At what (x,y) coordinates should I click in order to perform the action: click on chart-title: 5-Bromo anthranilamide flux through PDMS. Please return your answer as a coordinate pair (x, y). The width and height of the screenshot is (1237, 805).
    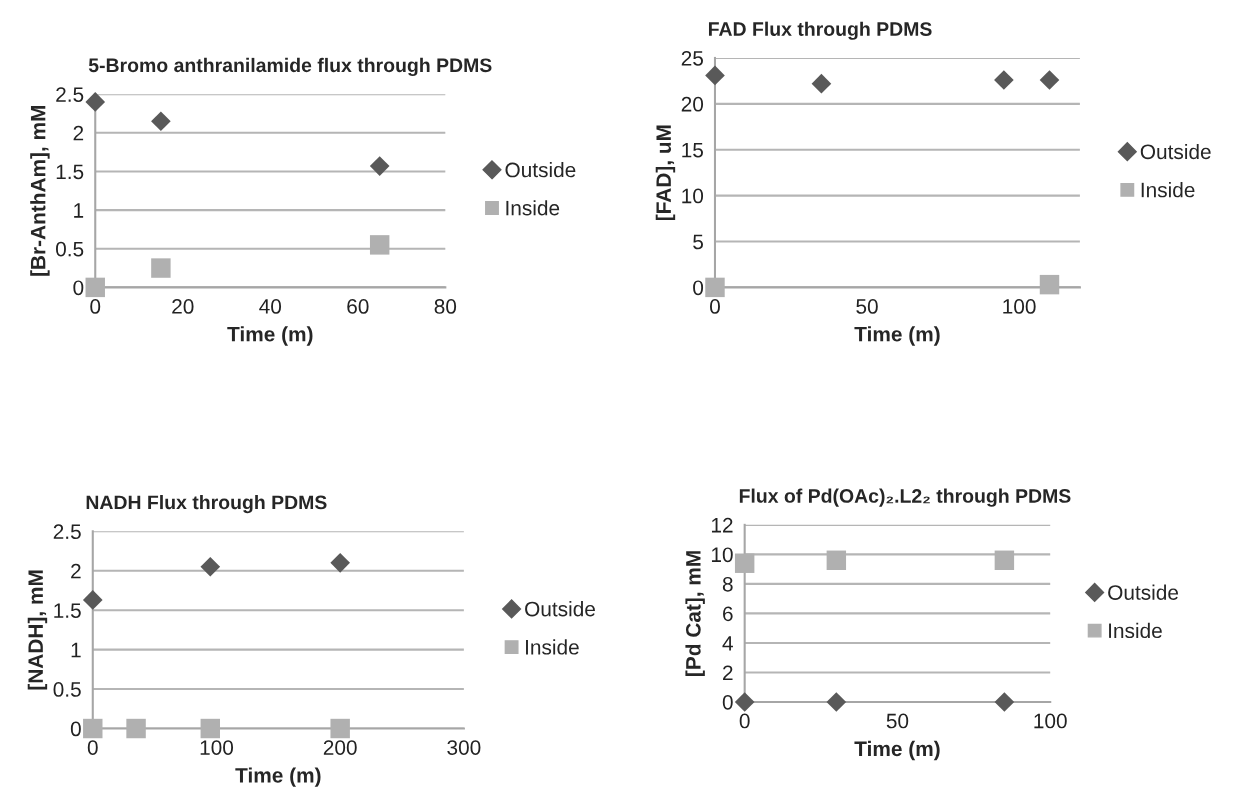
    Looking at the image, I should click on (290, 67).